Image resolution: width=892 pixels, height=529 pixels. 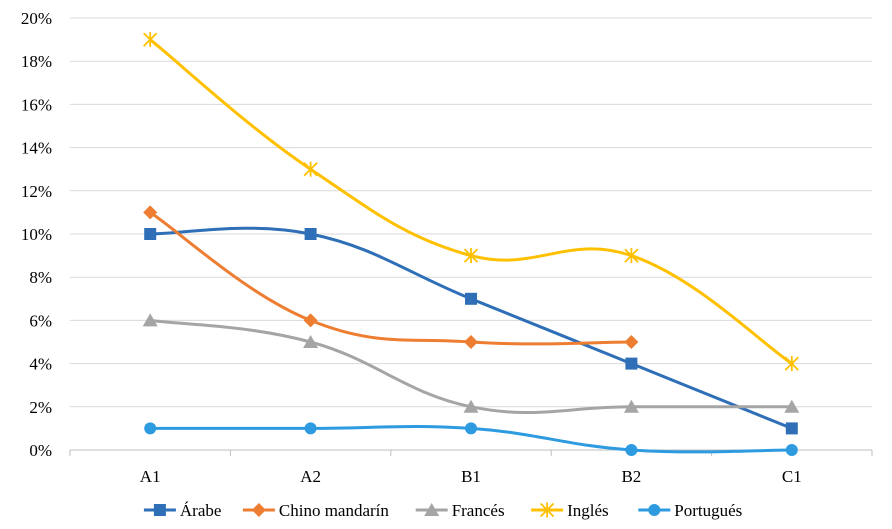 I want to click on y-tick-label: 0%, so click(x=40, y=450).